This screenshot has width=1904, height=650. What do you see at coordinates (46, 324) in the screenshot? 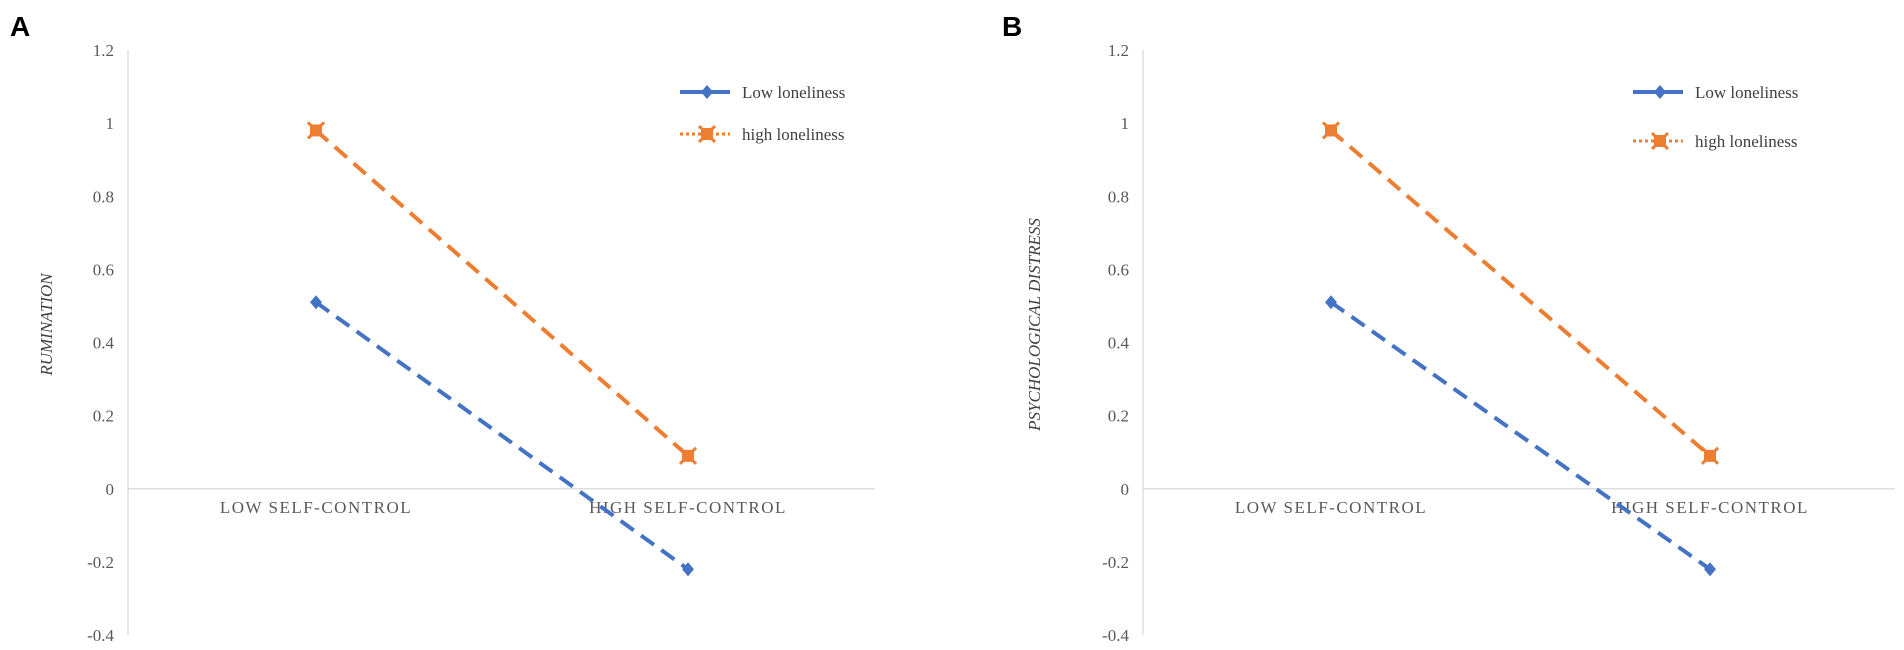
I see `y-axis-title: RUMINATION` at bounding box center [46, 324].